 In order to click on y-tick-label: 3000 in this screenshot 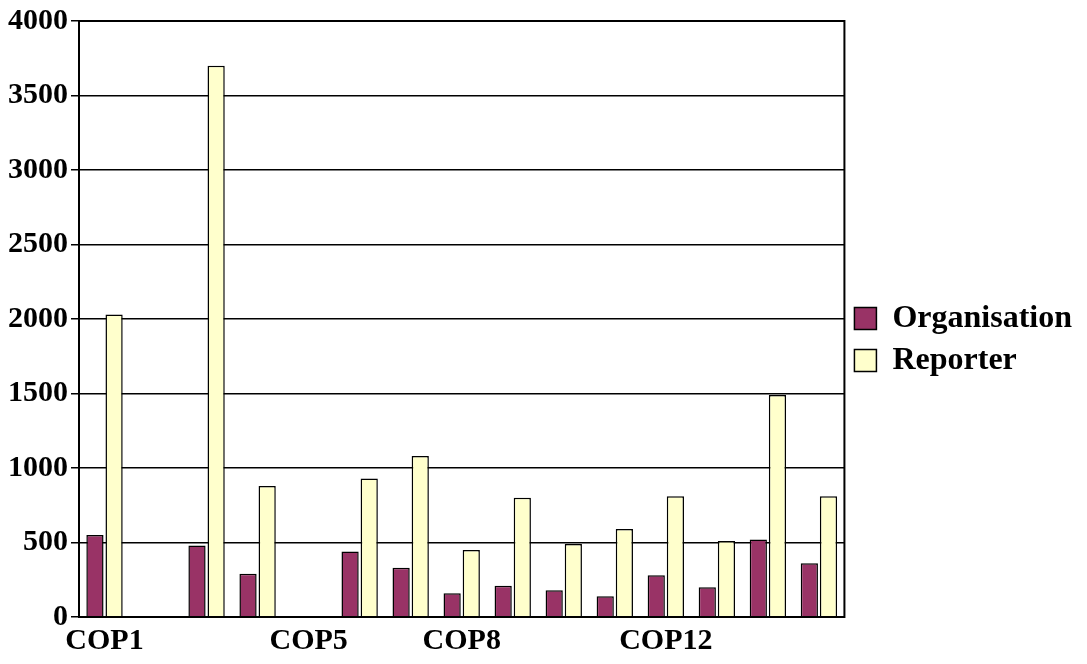, I will do `click(38, 167)`.